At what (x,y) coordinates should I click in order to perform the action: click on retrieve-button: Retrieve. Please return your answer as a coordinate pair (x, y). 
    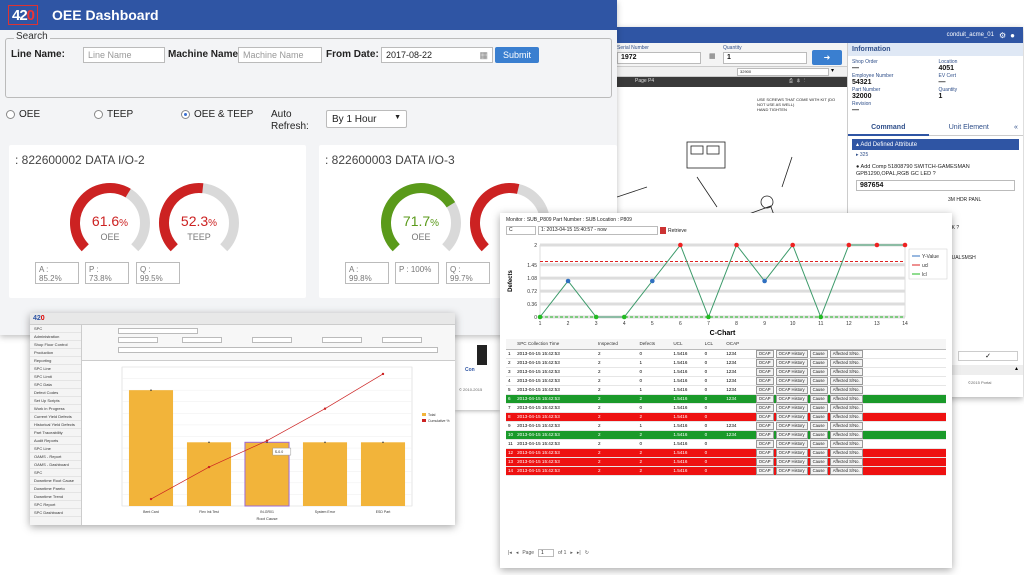
    Looking at the image, I should click on (677, 231).